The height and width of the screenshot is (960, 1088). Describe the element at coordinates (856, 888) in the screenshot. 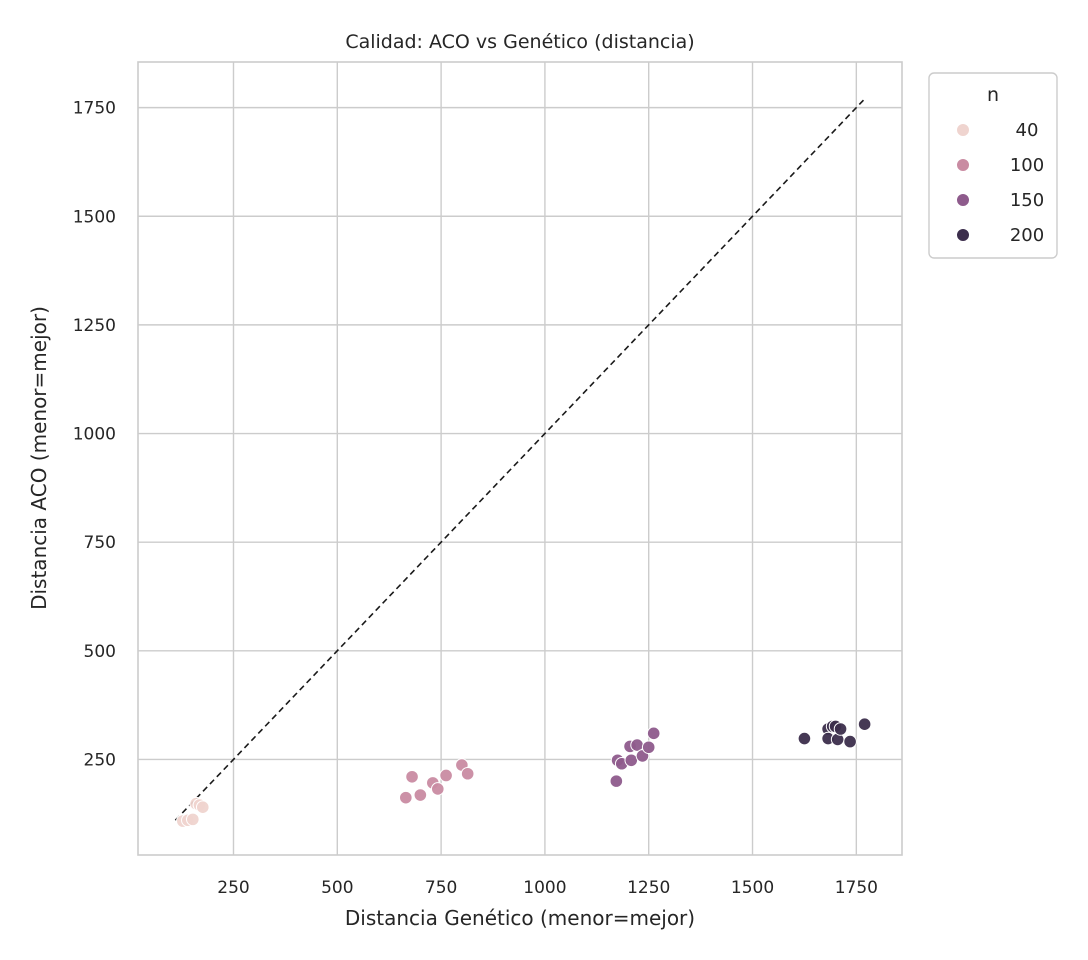

I see `x-tick-label: 1750` at that location.